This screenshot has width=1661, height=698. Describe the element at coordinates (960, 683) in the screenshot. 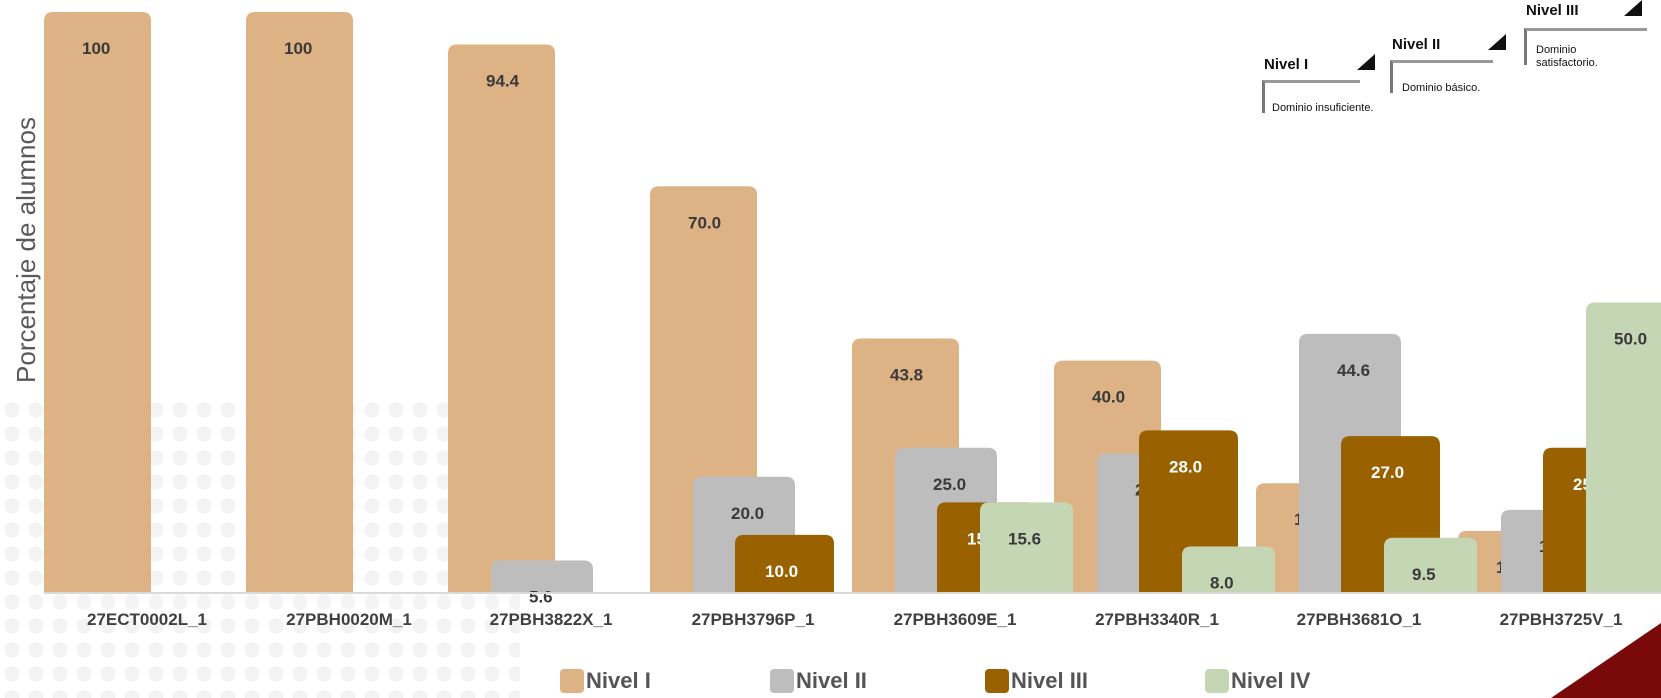

I see `chart-legend: Nivel I Nivel II Nivel III Nivel IV` at that location.